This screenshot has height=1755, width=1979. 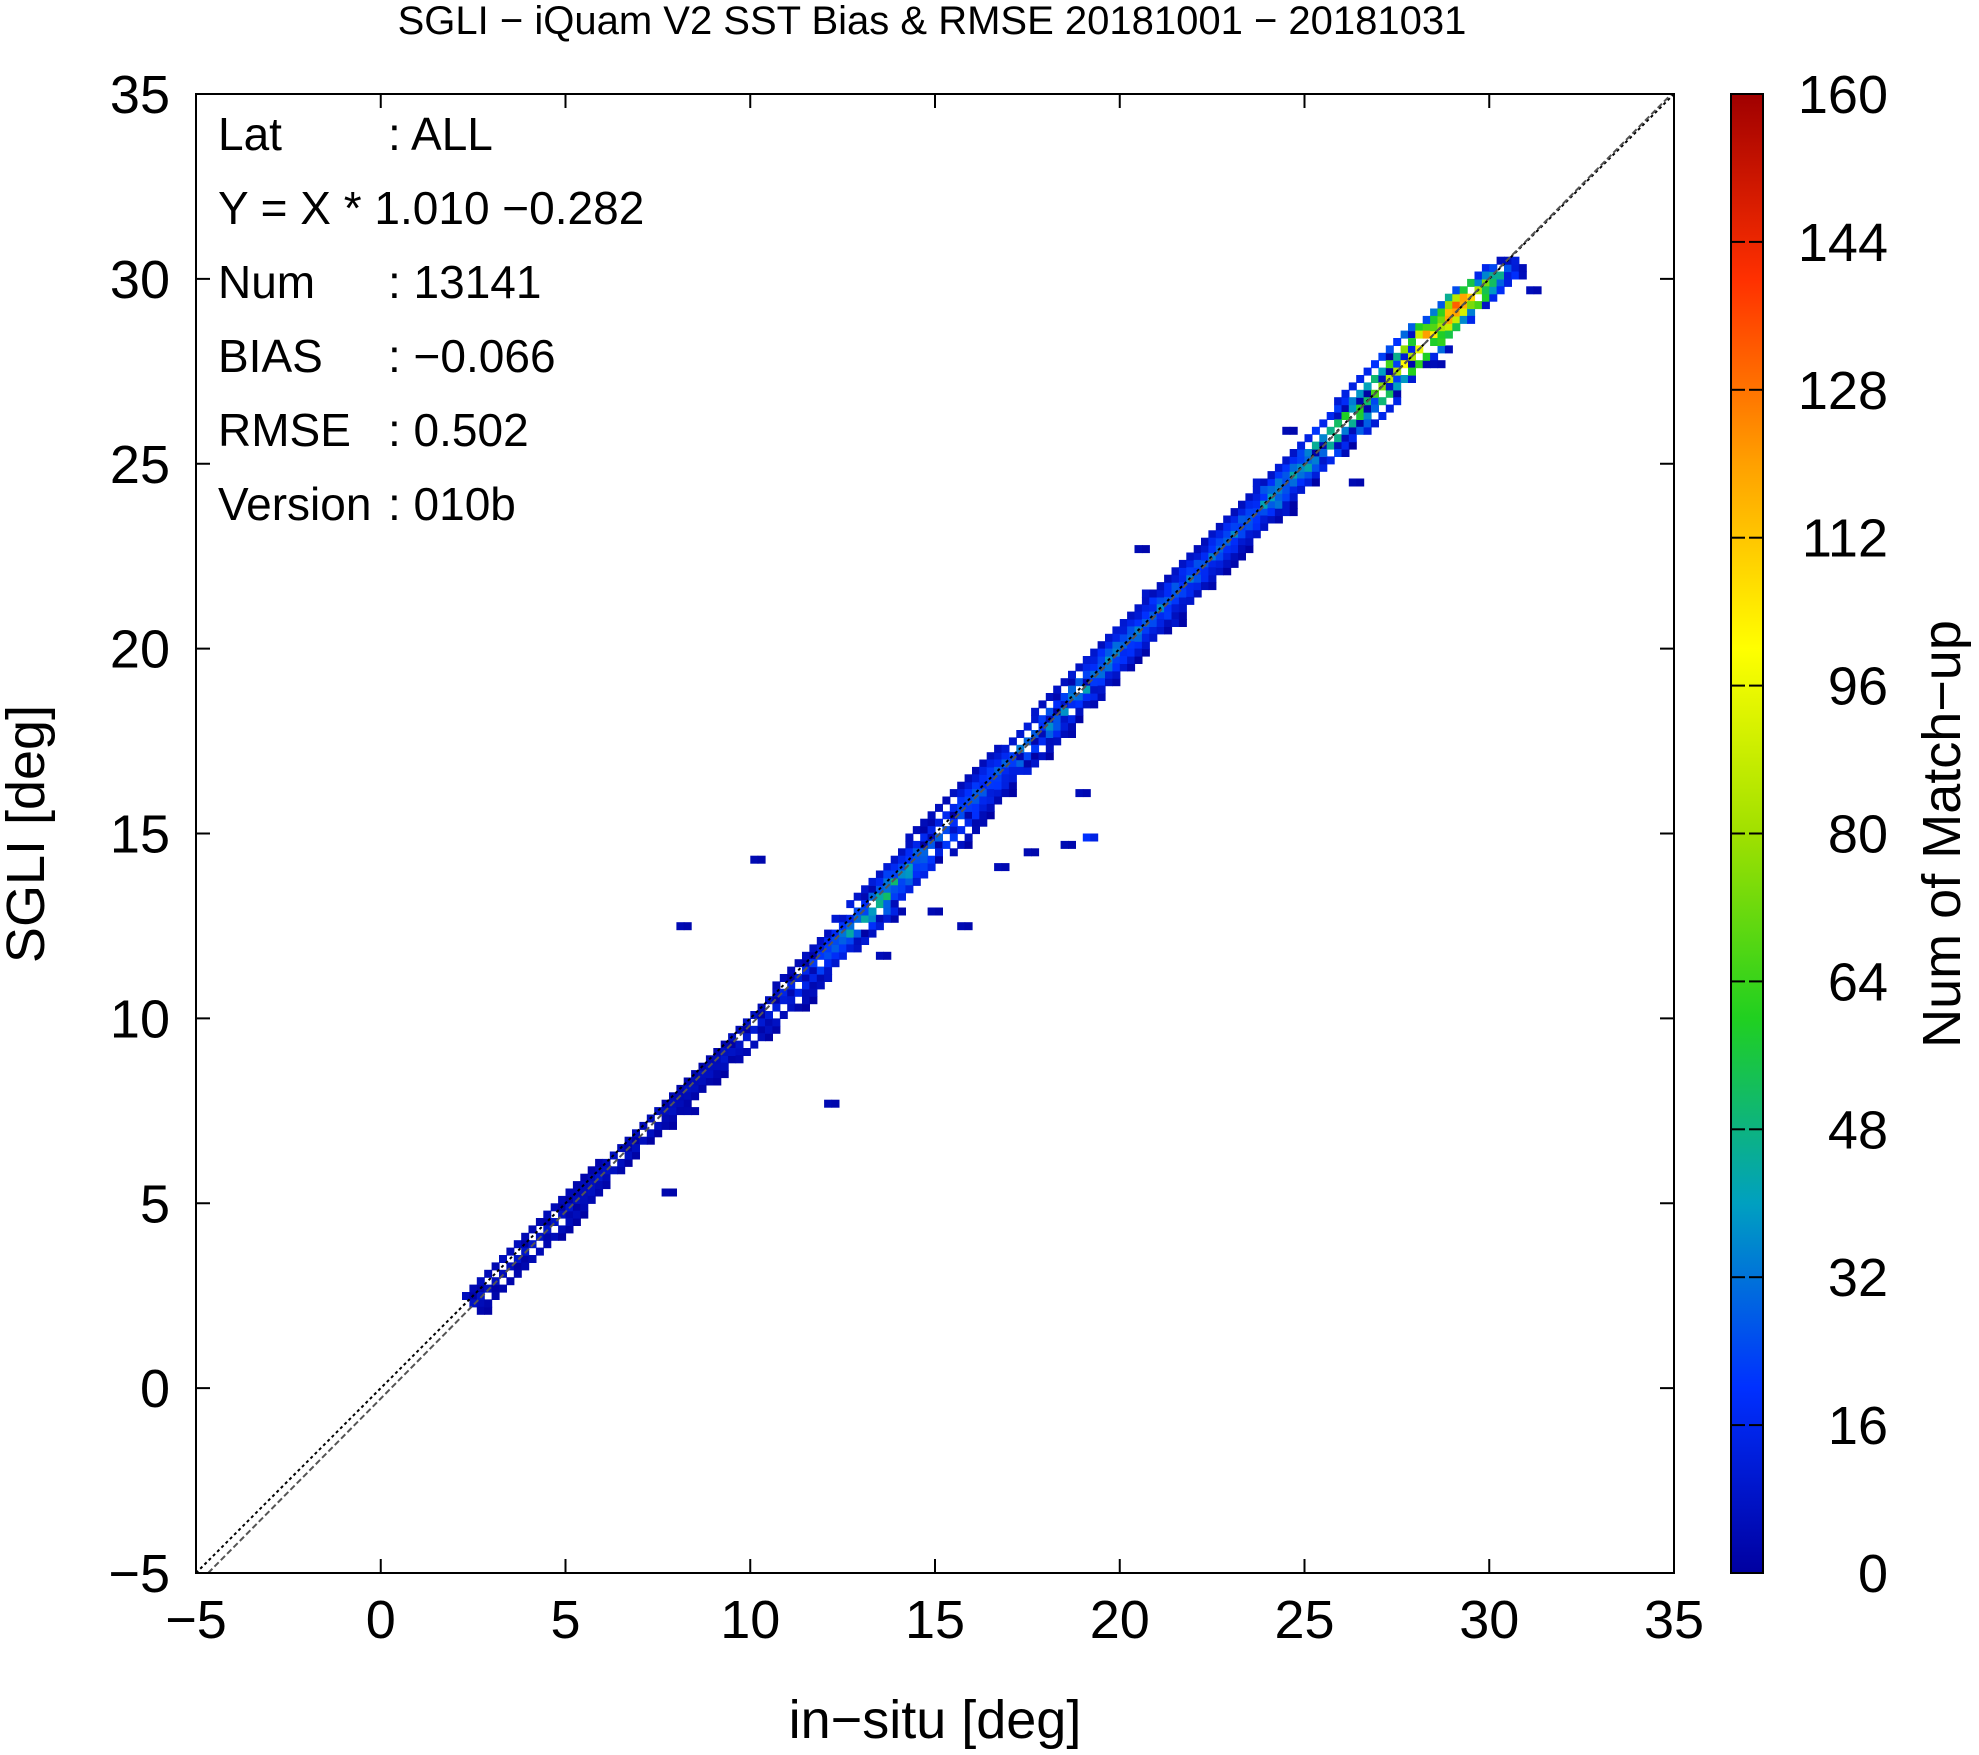 I want to click on y-tick-label: −5, so click(x=139, y=1574).